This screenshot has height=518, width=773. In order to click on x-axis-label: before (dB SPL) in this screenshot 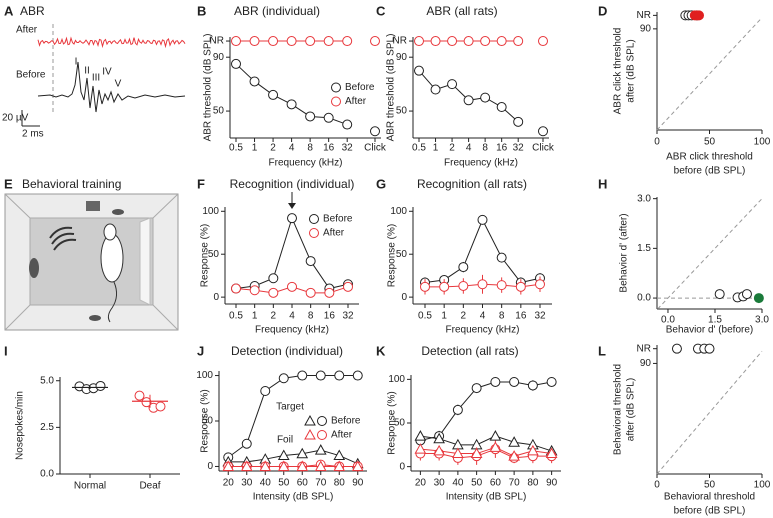, I will do `click(710, 511)`.